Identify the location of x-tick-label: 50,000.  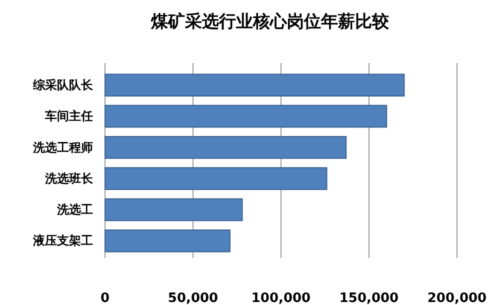
(193, 298).